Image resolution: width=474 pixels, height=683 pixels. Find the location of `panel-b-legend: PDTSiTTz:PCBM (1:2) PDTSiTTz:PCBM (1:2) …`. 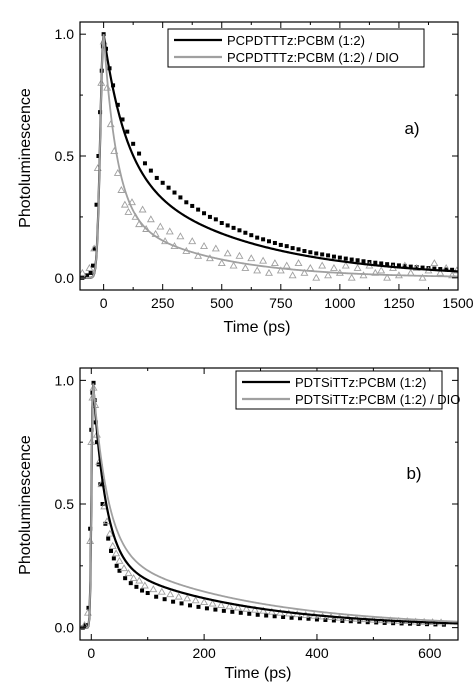

panel-b-legend: PDTSiTTz:PCBM (1:2) PDTSiTTz:PCBM (1:2) … is located at coordinates (347, 390).